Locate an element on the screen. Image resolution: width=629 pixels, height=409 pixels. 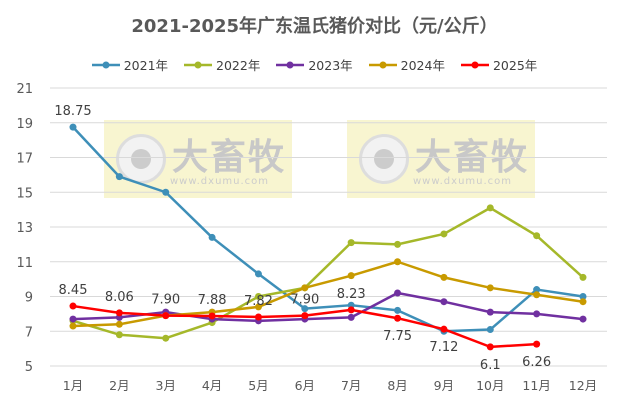
x-tick-label: 11月 is located at coordinates (536, 385).